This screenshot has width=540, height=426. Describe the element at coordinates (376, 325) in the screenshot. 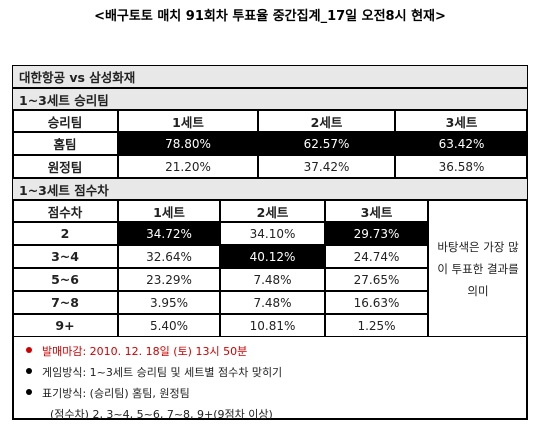

I see `value-cell: 1.25%` at that location.